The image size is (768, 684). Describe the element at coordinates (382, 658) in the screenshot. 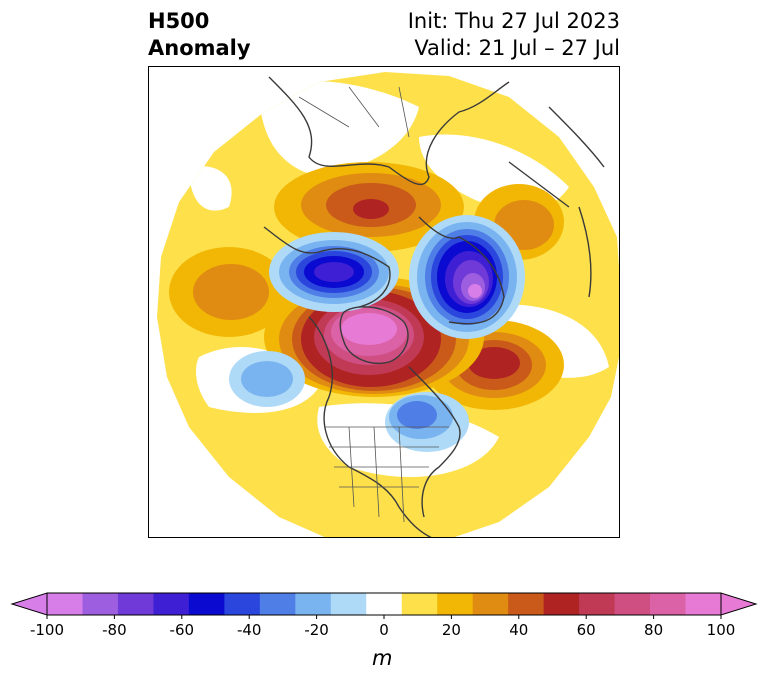

I see `colorbar-unit: m` at that location.